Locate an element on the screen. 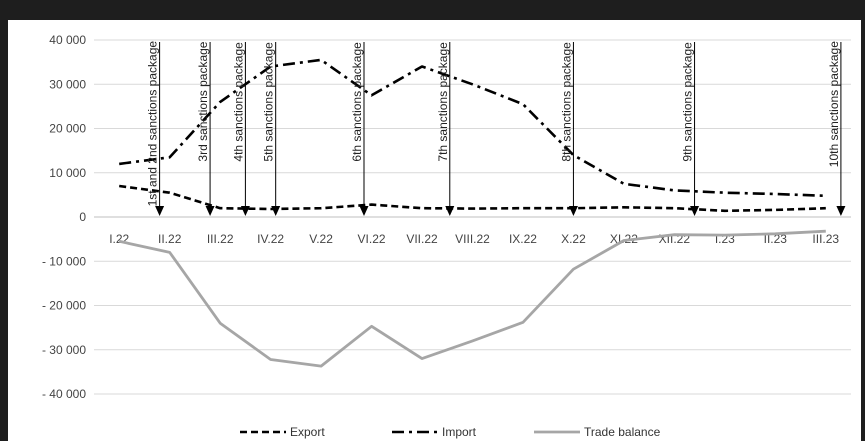  y-tick-label: - 20 000 is located at coordinates (64, 306).